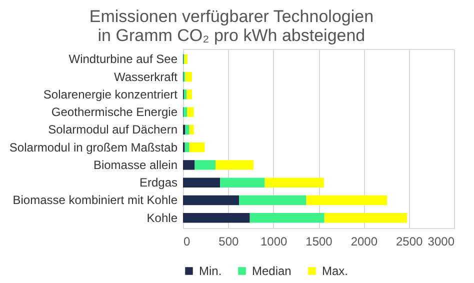  What do you see at coordinates (231, 26) in the screenshot?
I see `chart-title: Emissionen verfügbarer Technologien in Gramm CO₂ pro kWh absteigend` at bounding box center [231, 26].